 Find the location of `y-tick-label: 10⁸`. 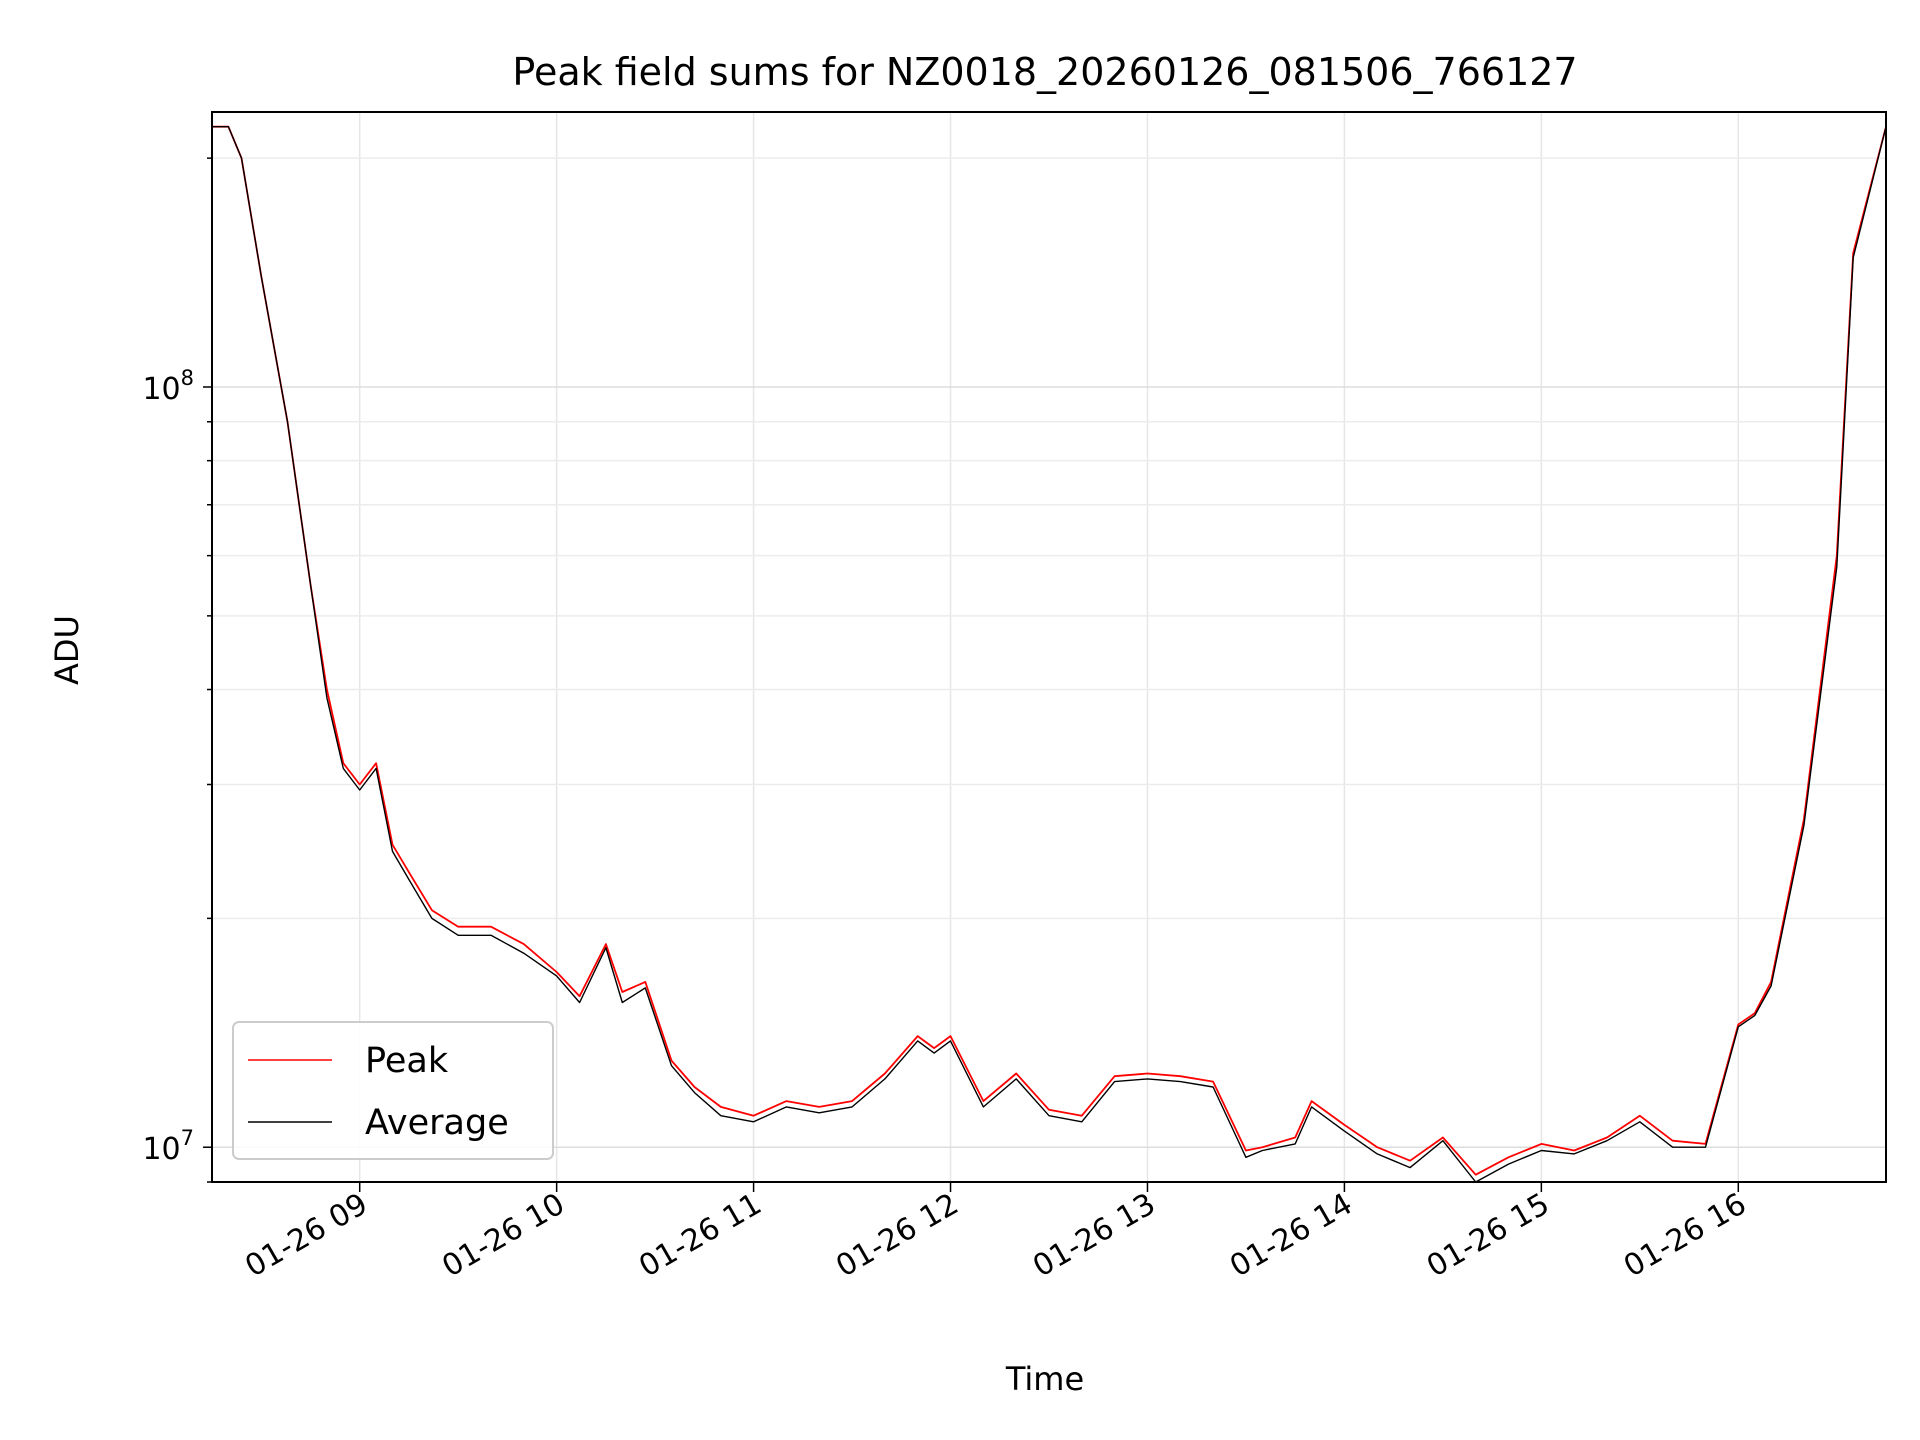

y-tick-label: 10⁸ is located at coordinates (168, 386).